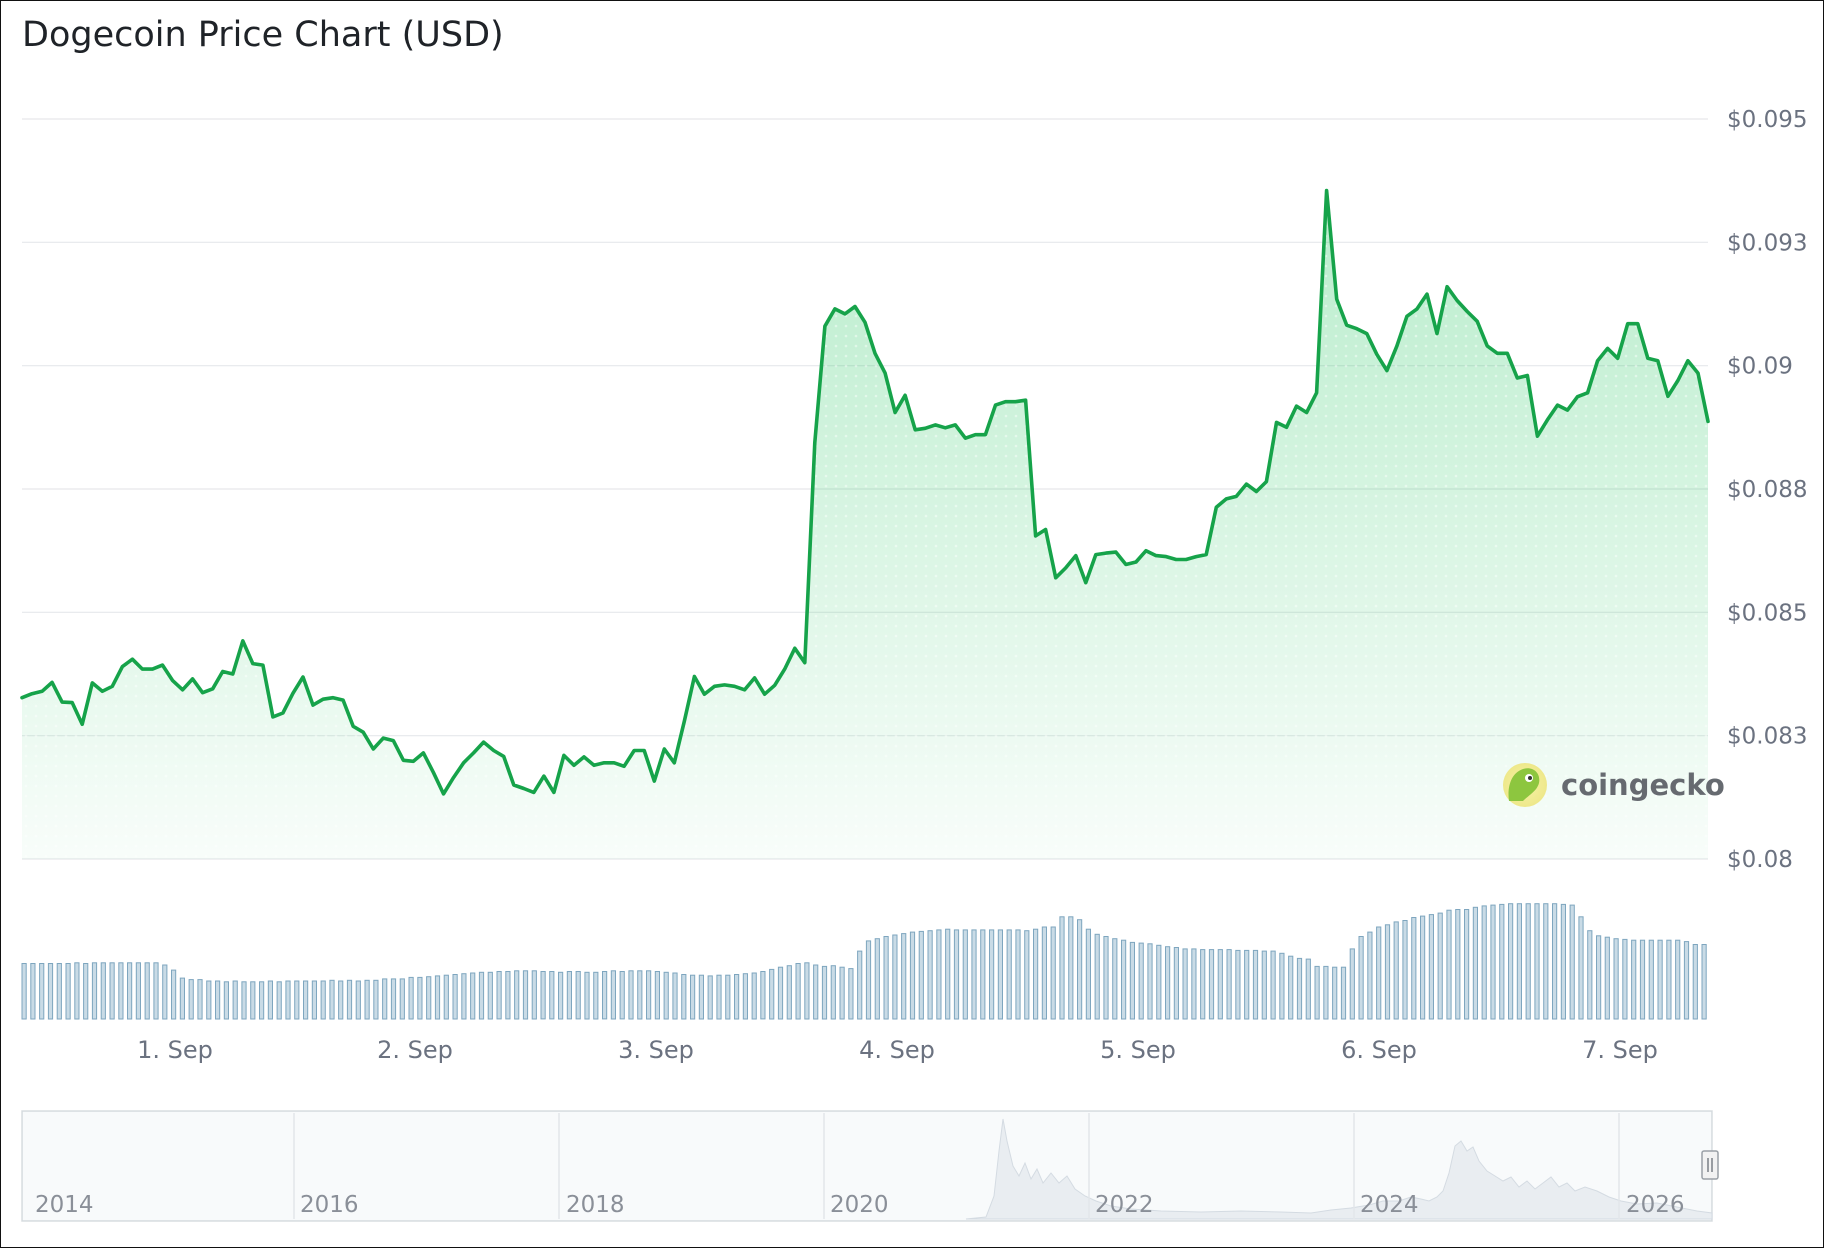  I want to click on x-tick-label: 3. Sep, so click(656, 1050).